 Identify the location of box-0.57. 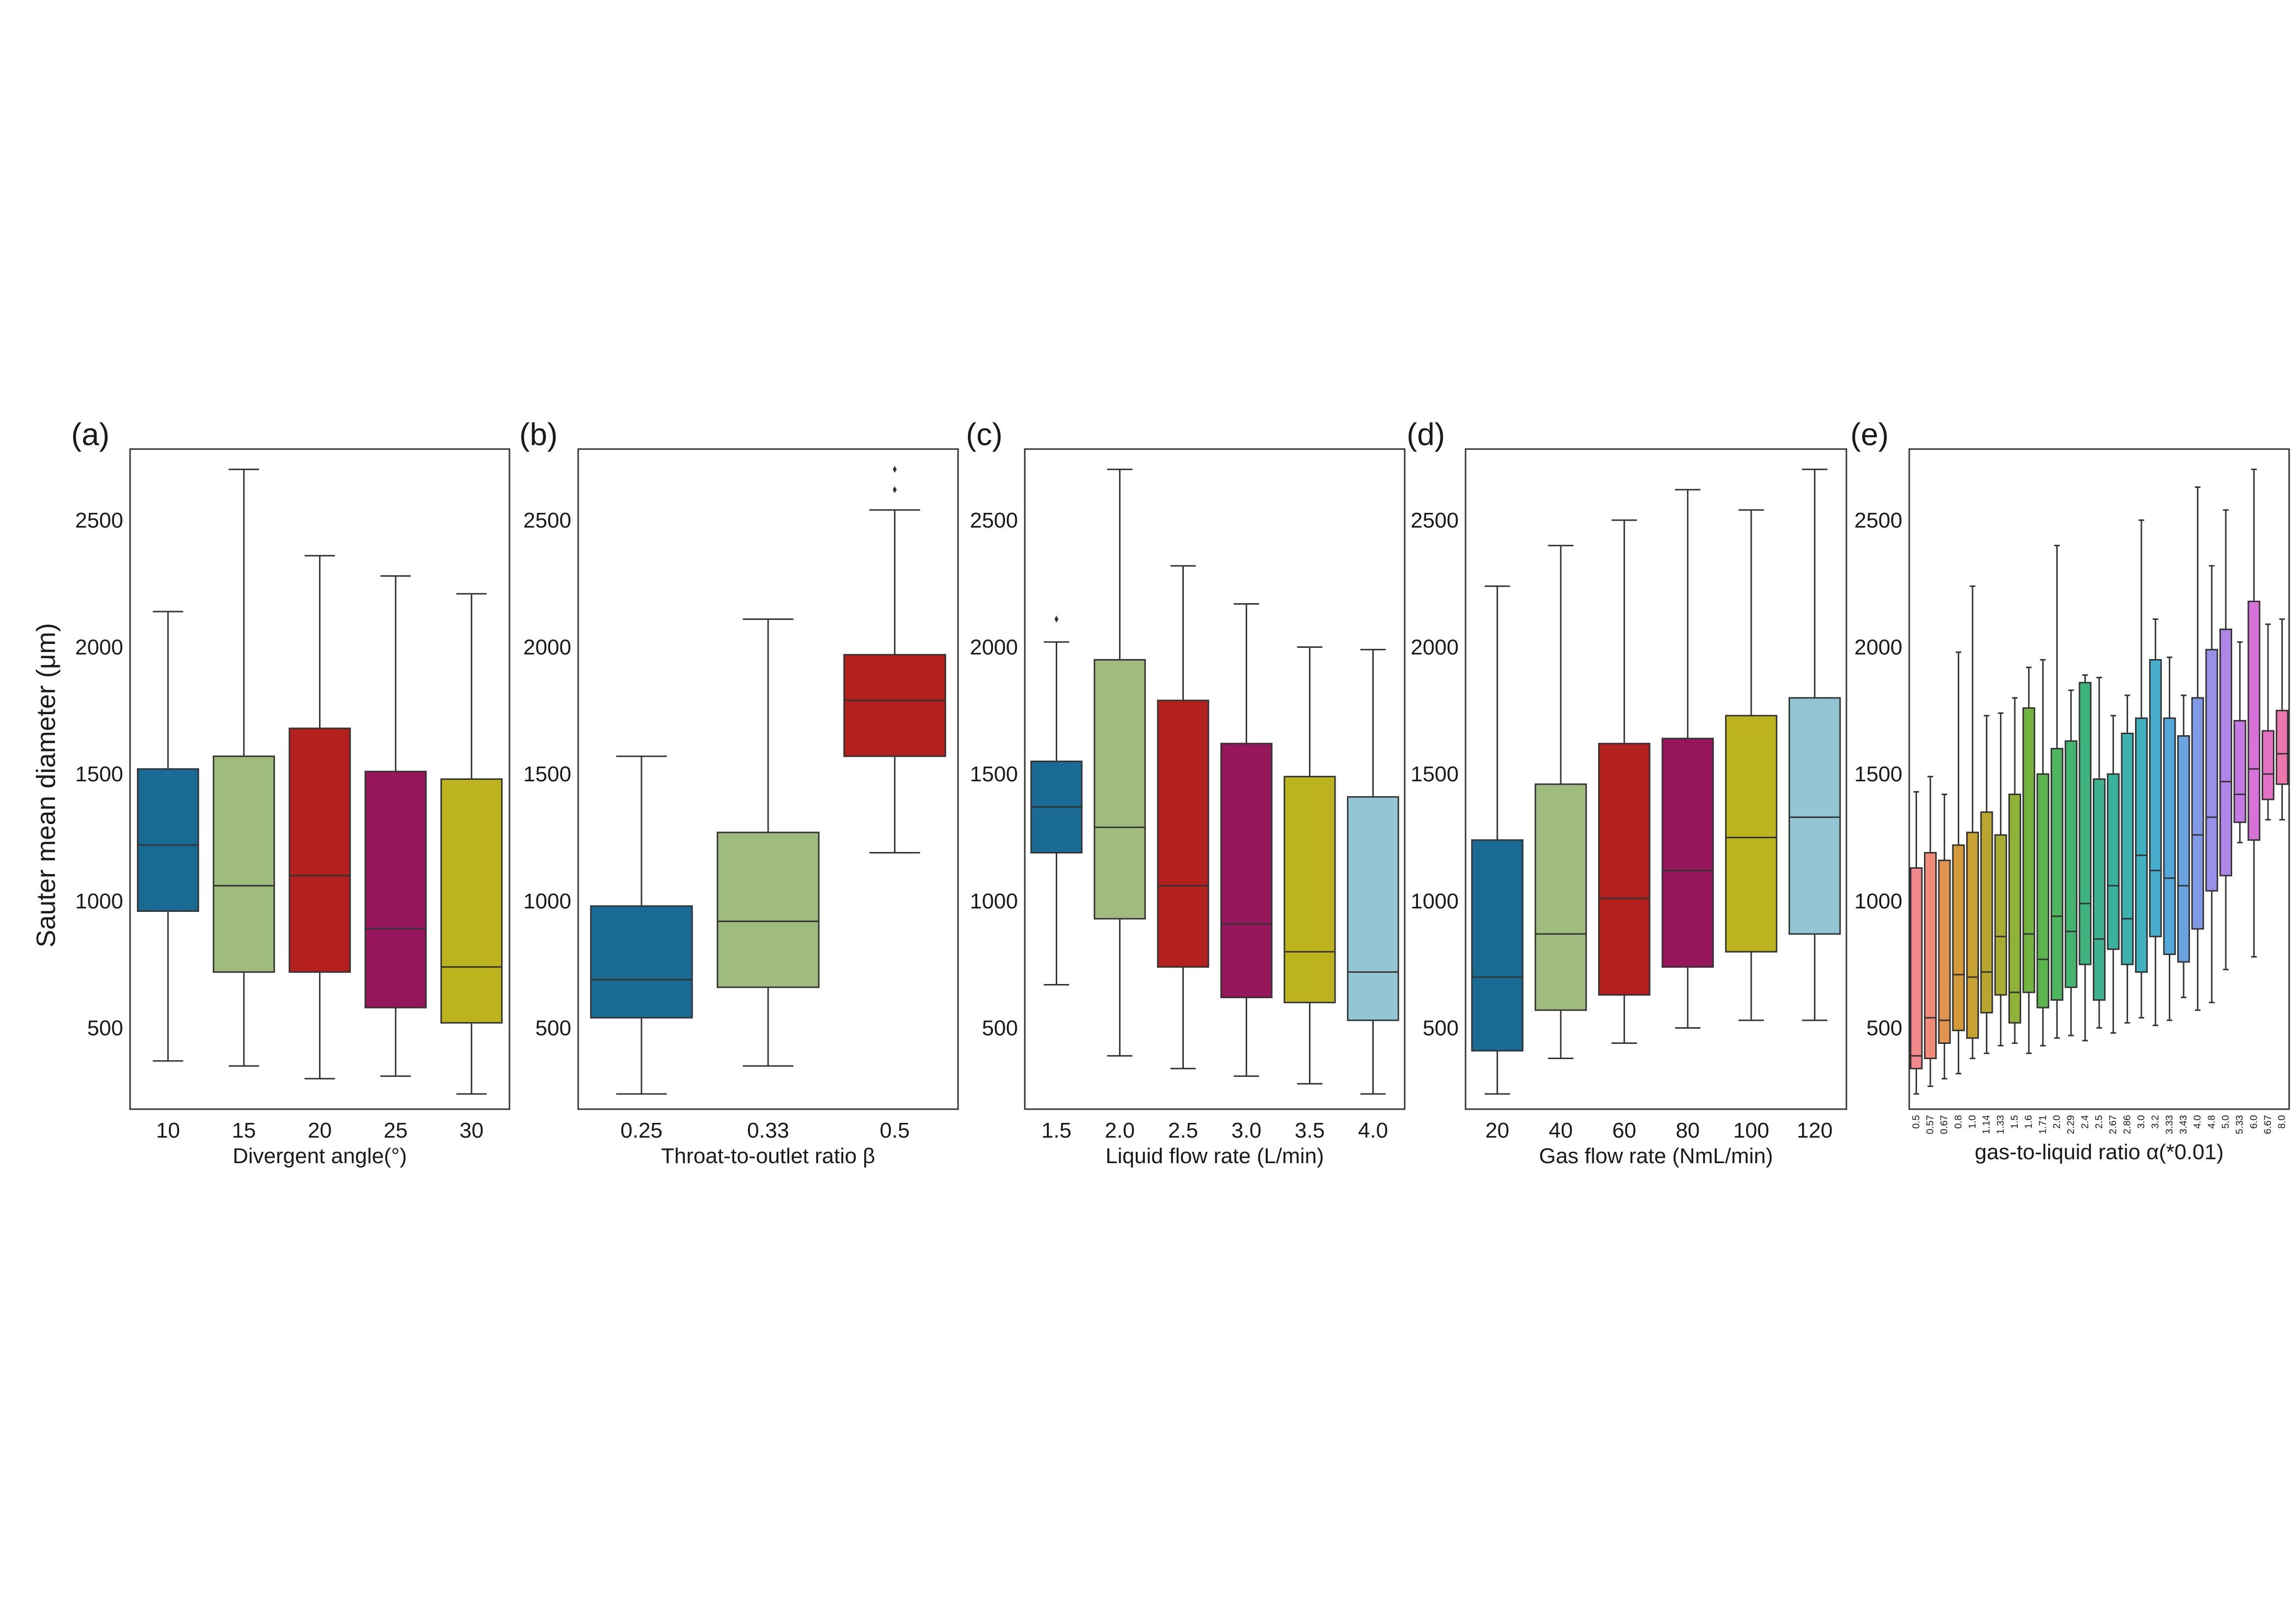
(1930, 931).